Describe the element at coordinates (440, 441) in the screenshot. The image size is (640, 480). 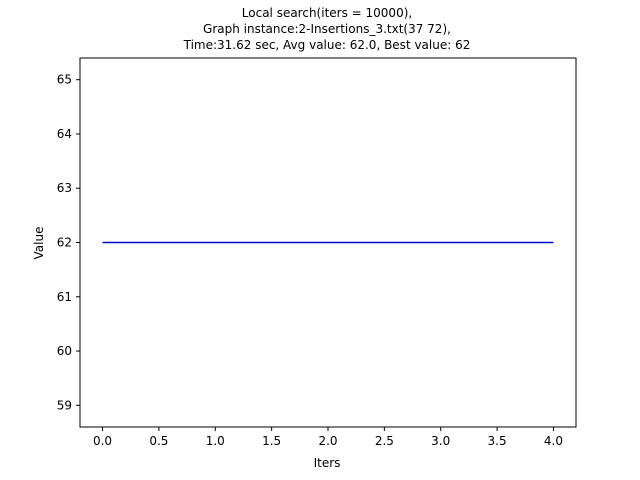
I see `x-tick-label: 3.0` at that location.